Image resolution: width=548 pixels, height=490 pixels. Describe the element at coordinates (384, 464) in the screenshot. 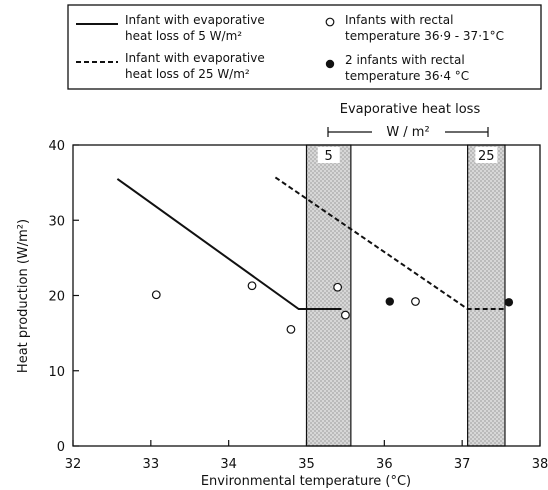

I see `x-tick-label-36: 36` at that location.